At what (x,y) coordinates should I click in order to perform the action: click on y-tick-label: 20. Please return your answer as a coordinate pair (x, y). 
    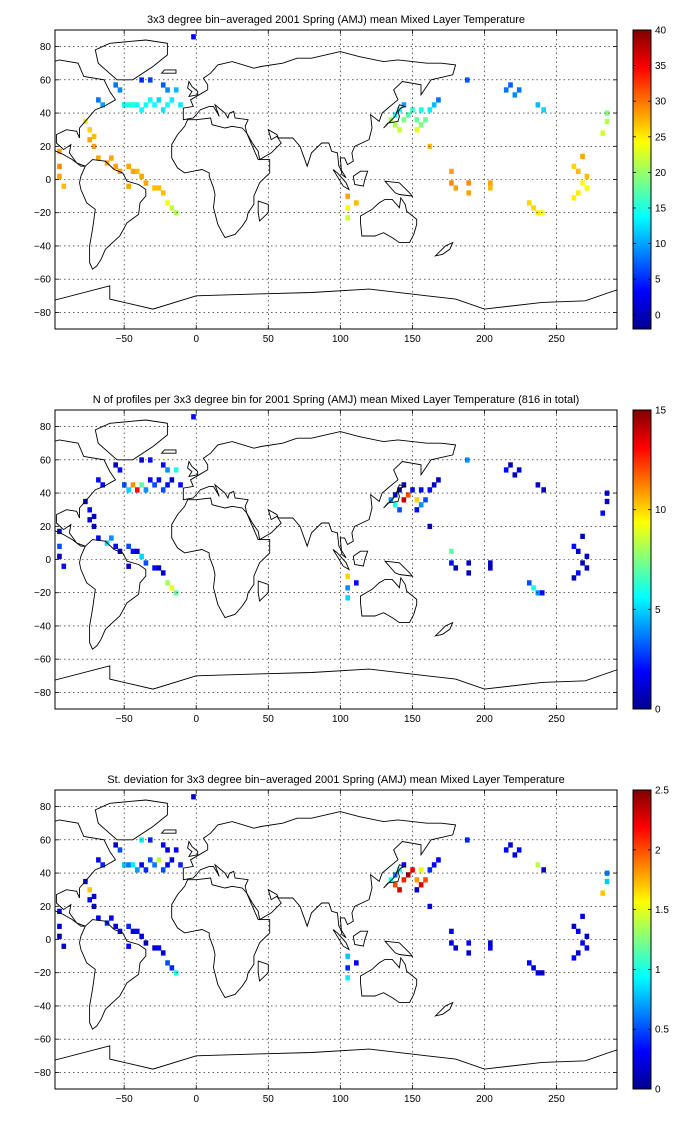
    Looking at the image, I should click on (46, 527).